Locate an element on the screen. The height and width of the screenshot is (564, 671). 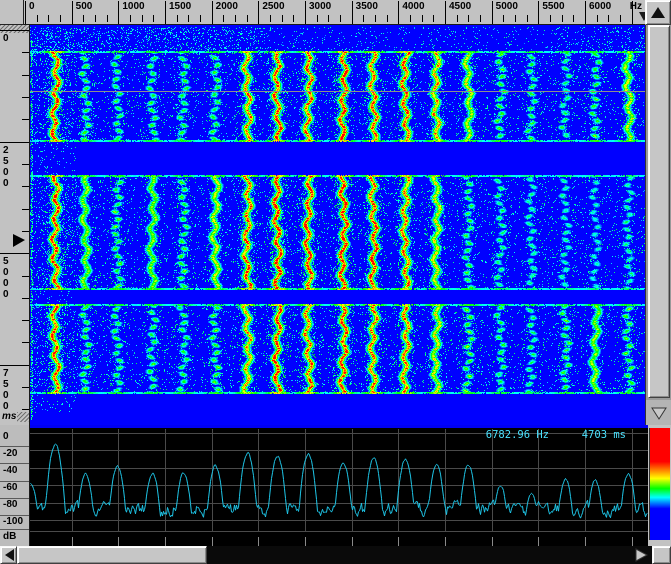
db-scale: 0 -20 -40 -60 -80 -100 dB is located at coordinates (15, 485).